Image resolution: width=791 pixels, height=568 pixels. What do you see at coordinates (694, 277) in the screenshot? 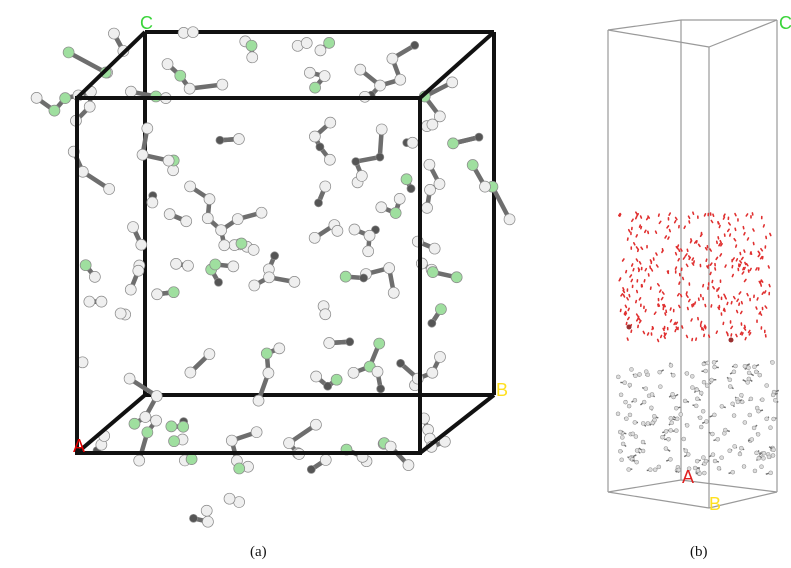
I see `water-molecules` at bounding box center [694, 277].